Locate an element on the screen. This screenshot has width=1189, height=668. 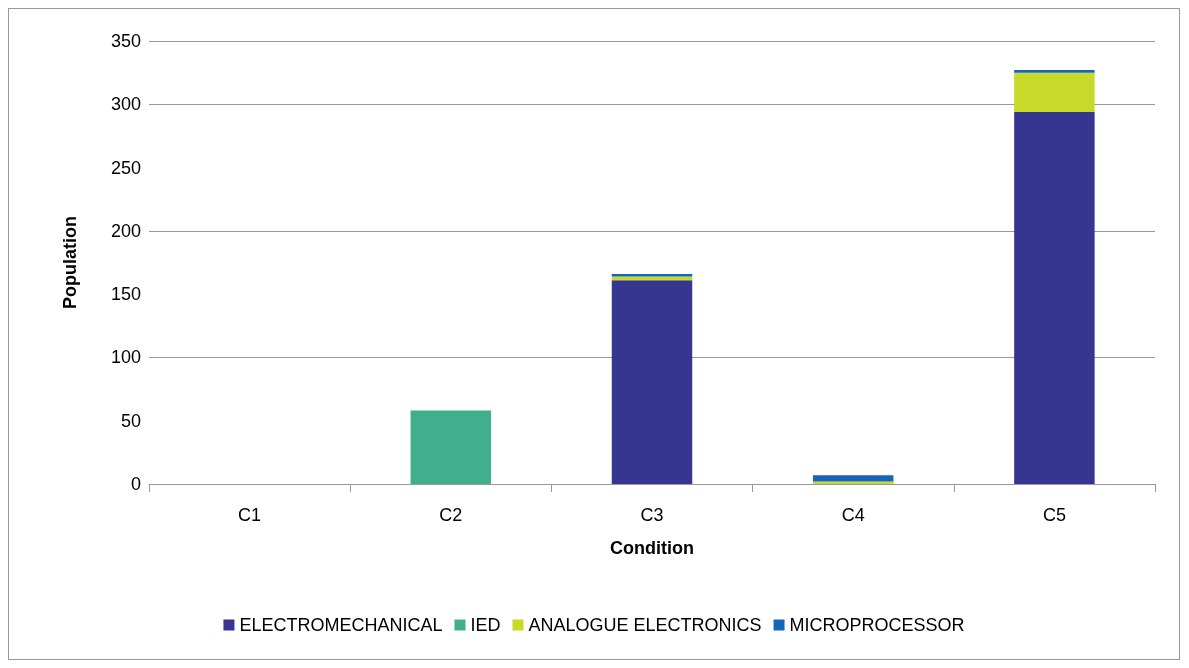
y-tick-label: 200 is located at coordinates (125, 230).